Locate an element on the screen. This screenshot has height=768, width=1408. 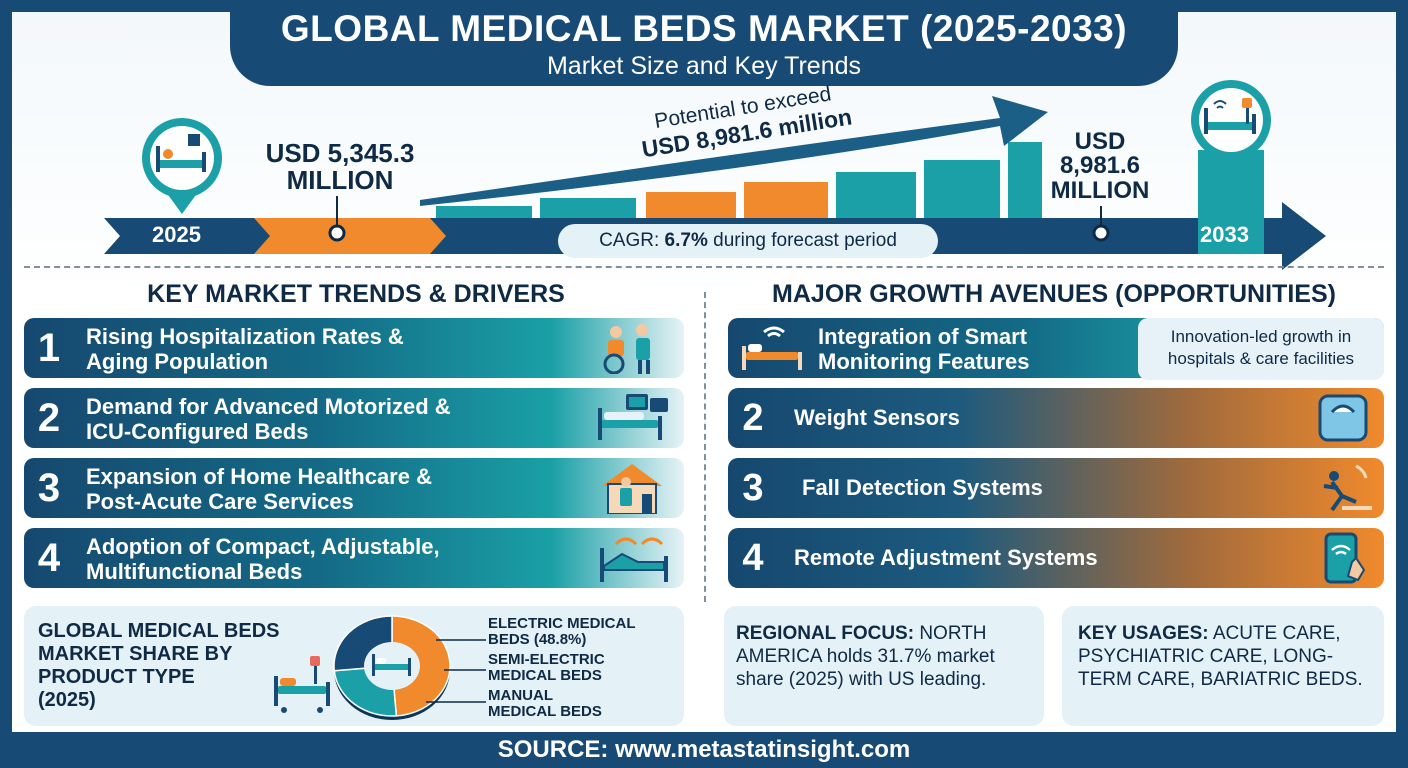
cagr-badge: CAGR: 6.7% during forecast period is located at coordinates (748, 241).